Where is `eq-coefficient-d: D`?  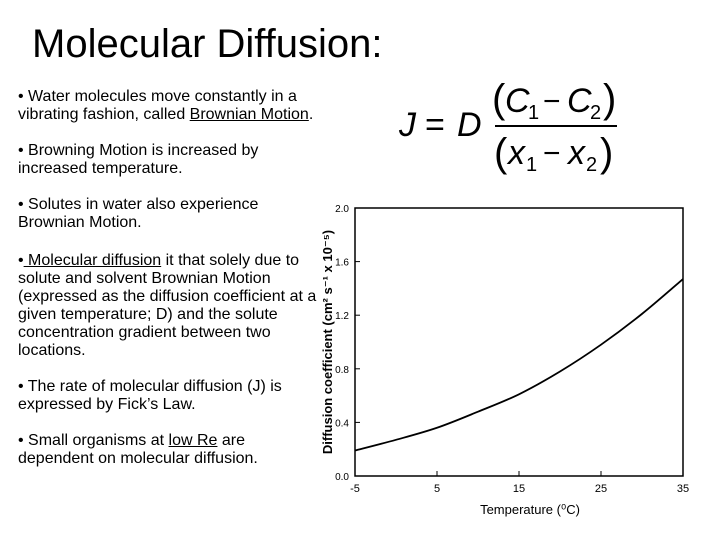 eq-coefficient-d: D is located at coordinates (469, 125).